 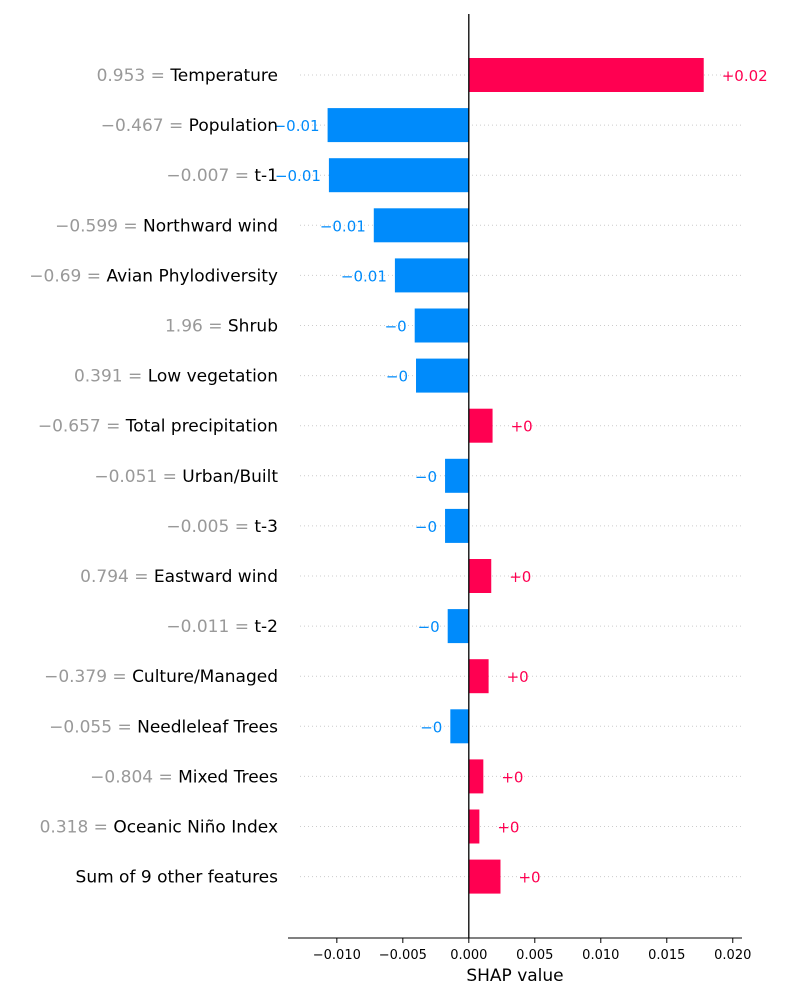 I want to click on feature-value: −0.599 =, so click(x=99, y=226).